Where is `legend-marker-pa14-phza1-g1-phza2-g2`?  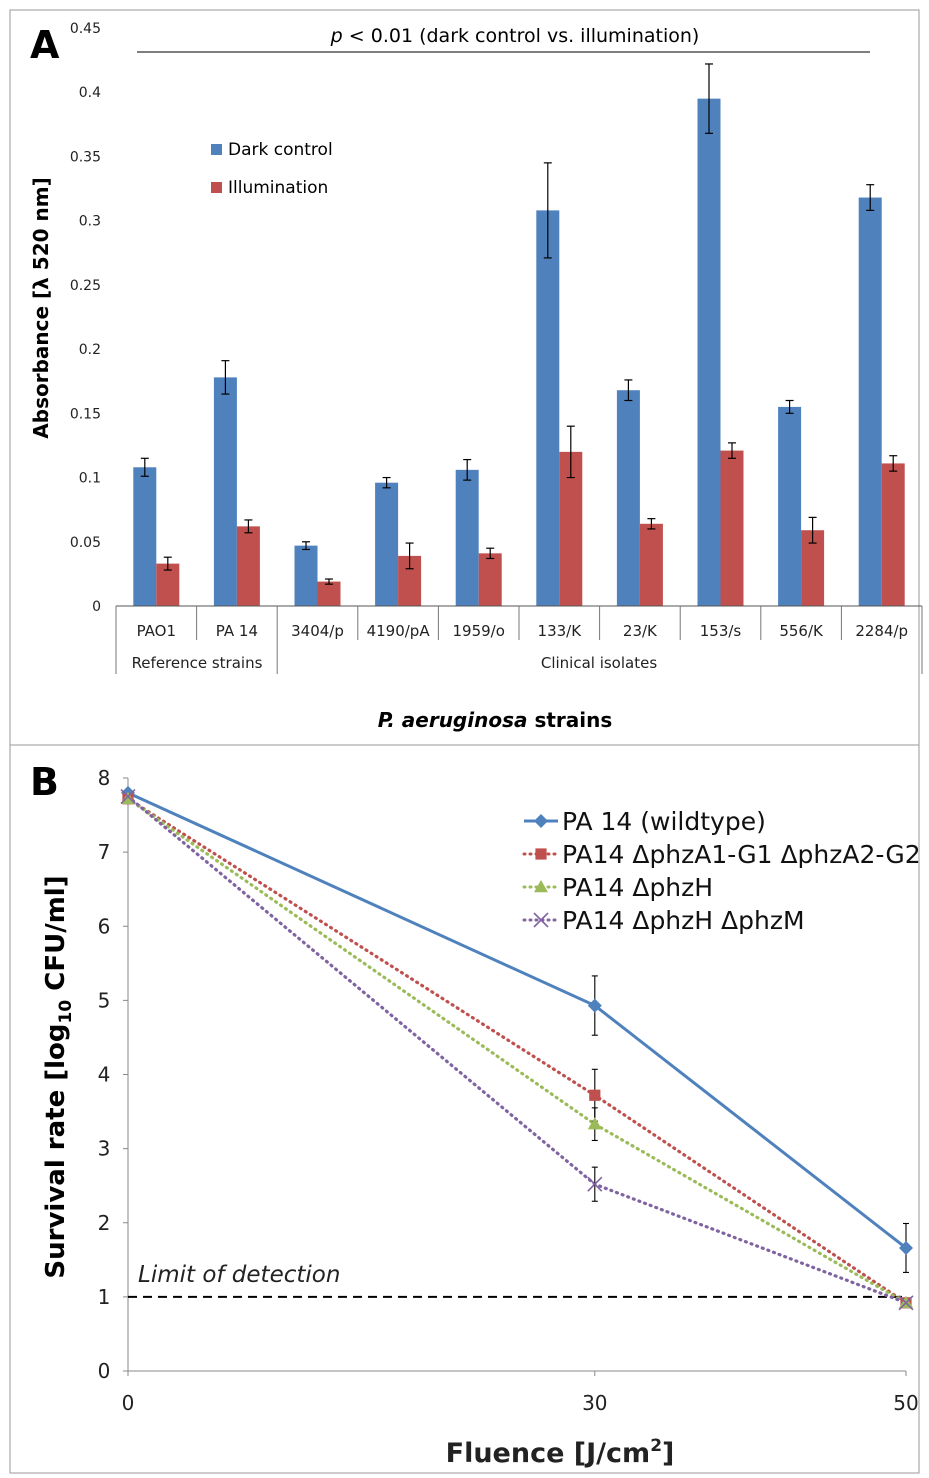 legend-marker-pa14-phza1-g1-phza2-g2 is located at coordinates (541, 854).